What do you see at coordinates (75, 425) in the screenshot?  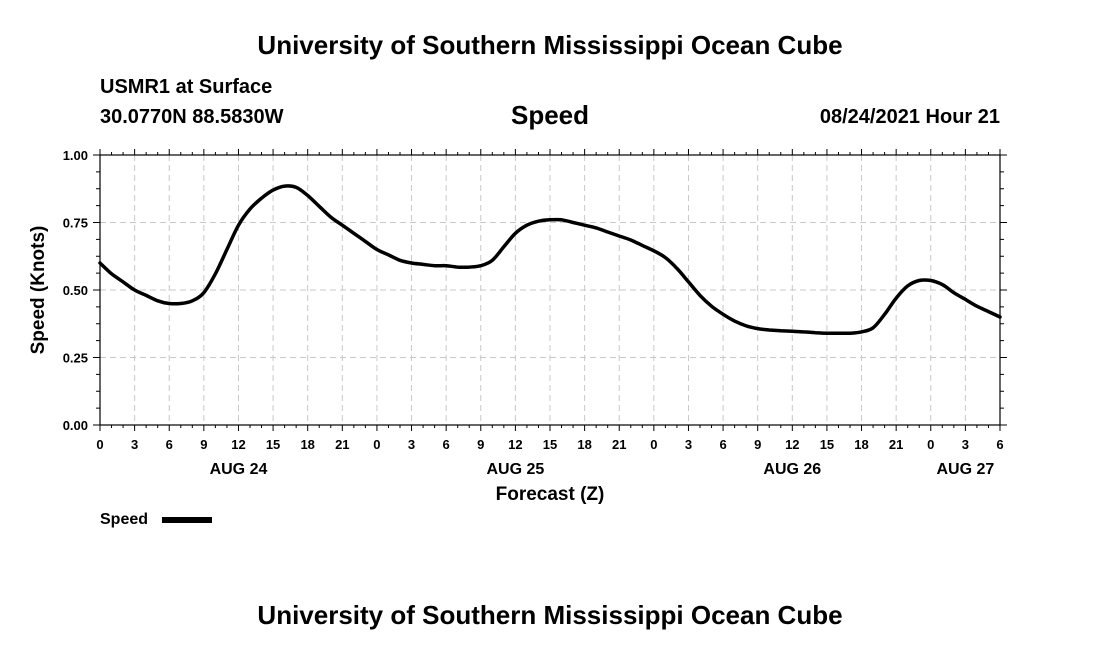 I see `y-tick-label: 0.00` at bounding box center [75, 425].